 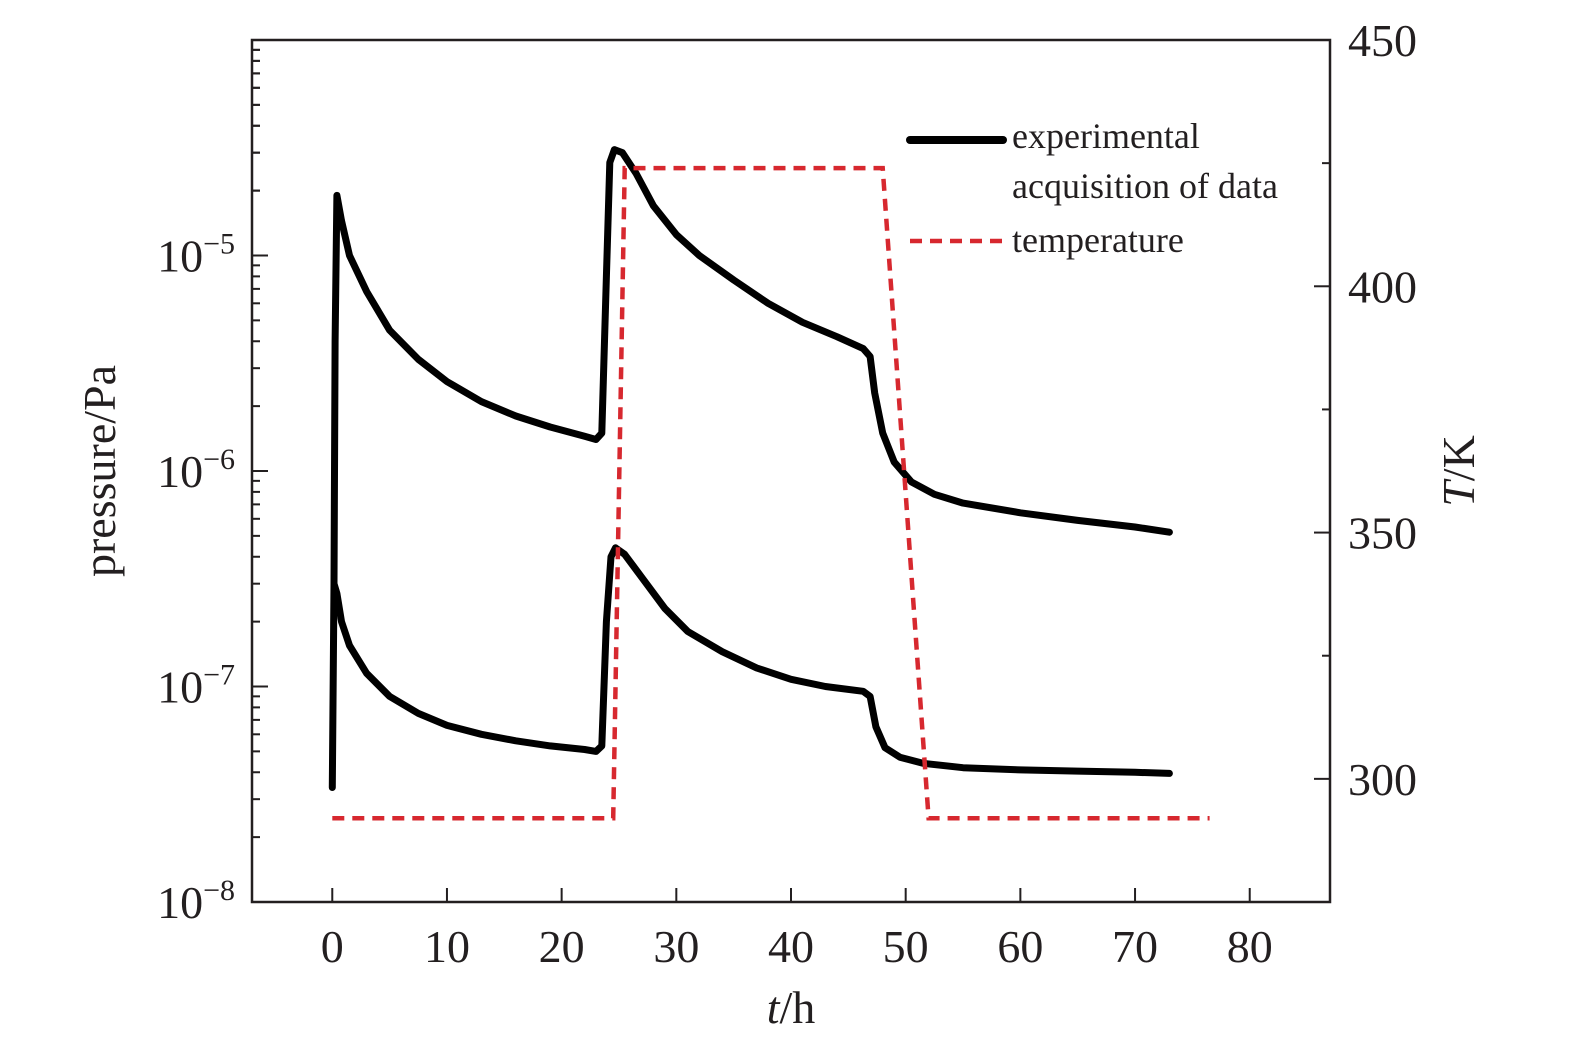 What do you see at coordinates (99, 471) in the screenshot?
I see `left-y-axis-label: pressure/Pa` at bounding box center [99, 471].